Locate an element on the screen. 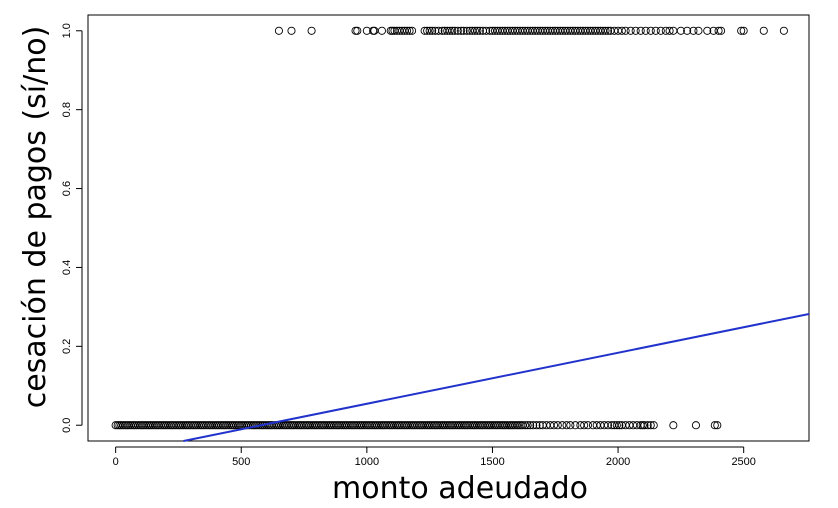  x-tick-label: 0 is located at coordinates (116, 462).